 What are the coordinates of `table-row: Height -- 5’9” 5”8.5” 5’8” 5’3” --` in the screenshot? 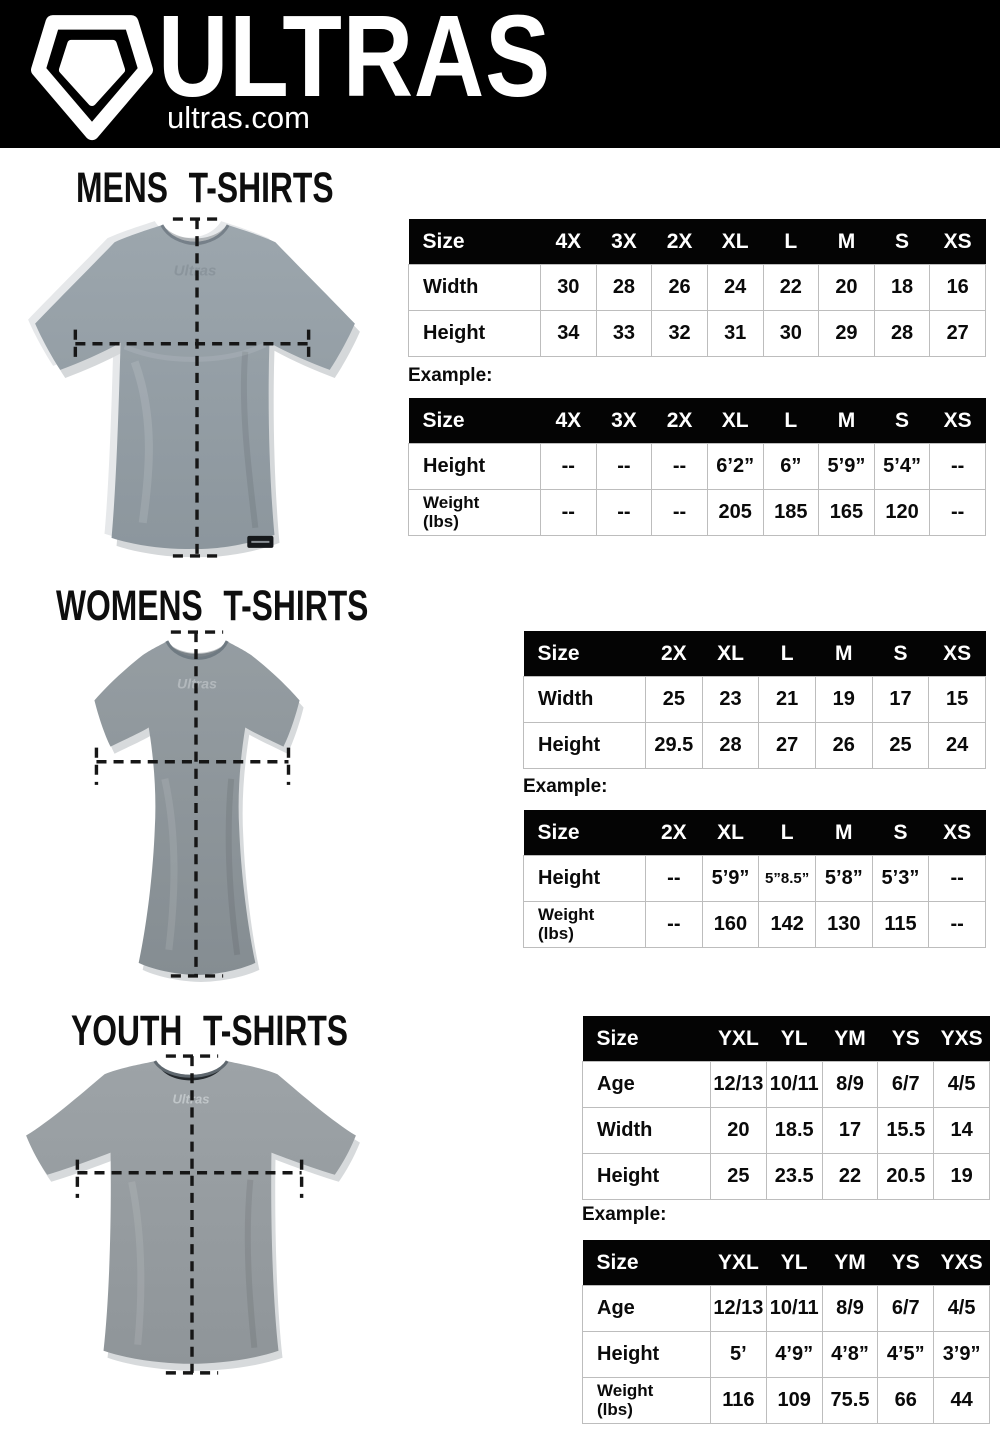 It's located at (754, 878).